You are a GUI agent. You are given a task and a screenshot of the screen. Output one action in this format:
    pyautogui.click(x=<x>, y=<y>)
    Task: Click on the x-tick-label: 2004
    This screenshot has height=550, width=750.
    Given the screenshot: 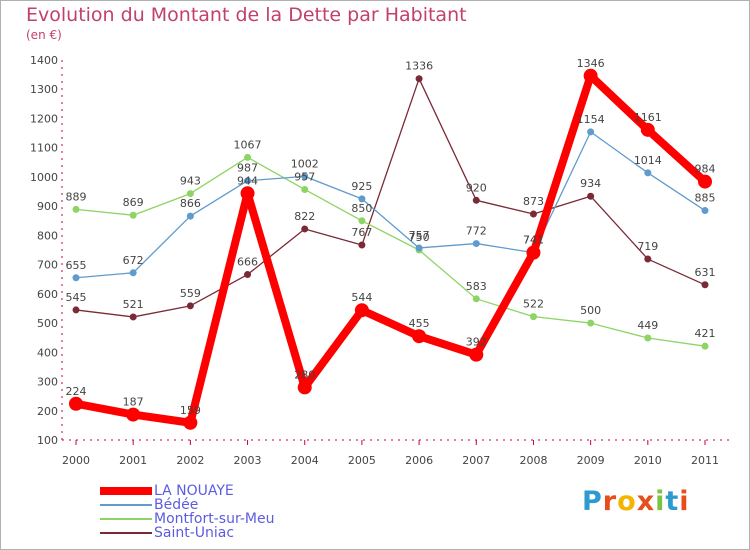 What is the action you would take?
    pyautogui.click(x=305, y=460)
    